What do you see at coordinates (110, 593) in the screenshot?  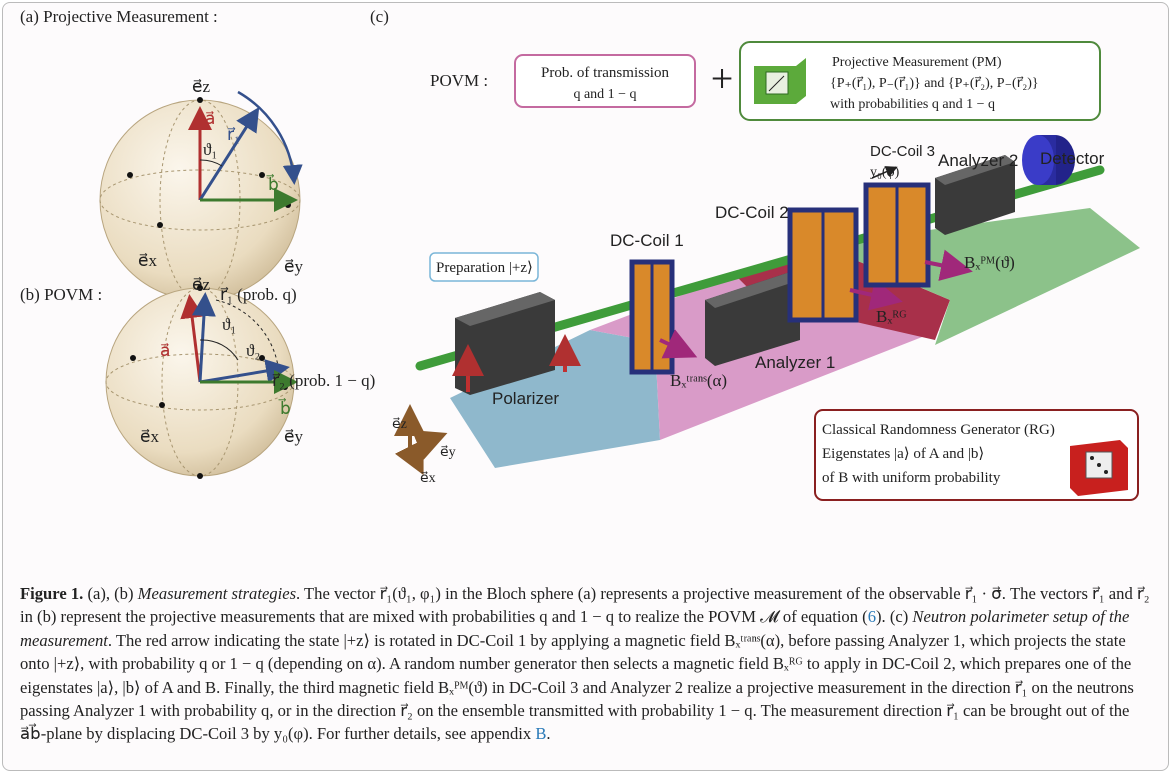 I see `caption-text: (a), (b)` at bounding box center [110, 593].